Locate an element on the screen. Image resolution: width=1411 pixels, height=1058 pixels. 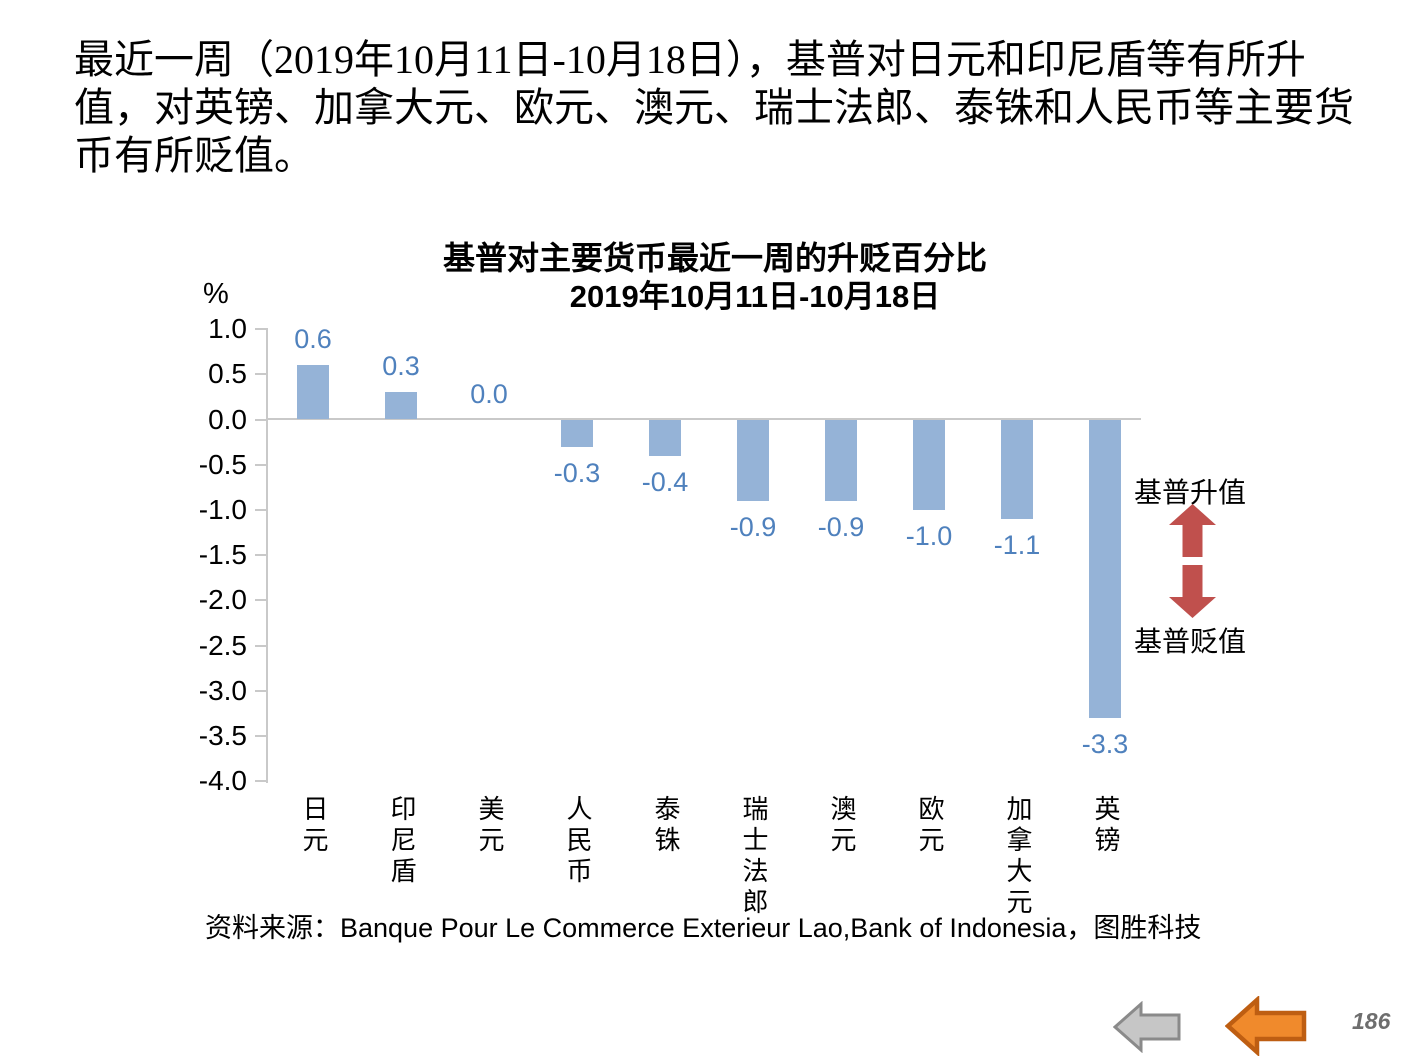
y-axis-tick-label: -1.0 is located at coordinates (222, 509).